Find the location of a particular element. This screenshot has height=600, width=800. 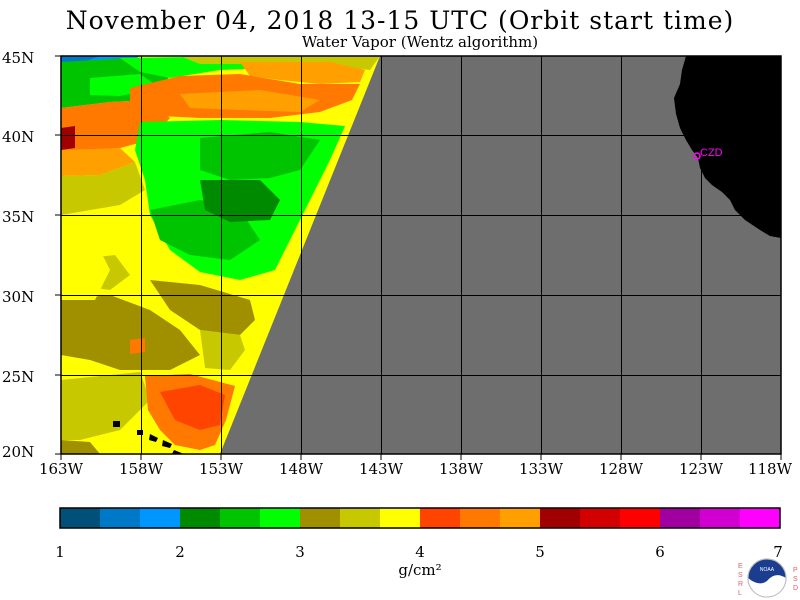

colorbar-tick-3: 3 is located at coordinates (300, 552).